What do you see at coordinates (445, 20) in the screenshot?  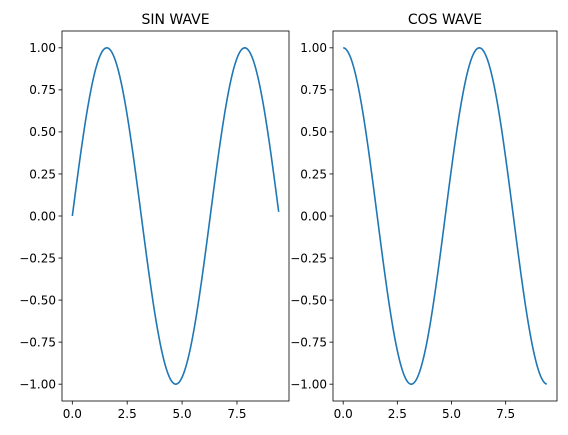 I see `chart-title: COS WAVE` at bounding box center [445, 20].